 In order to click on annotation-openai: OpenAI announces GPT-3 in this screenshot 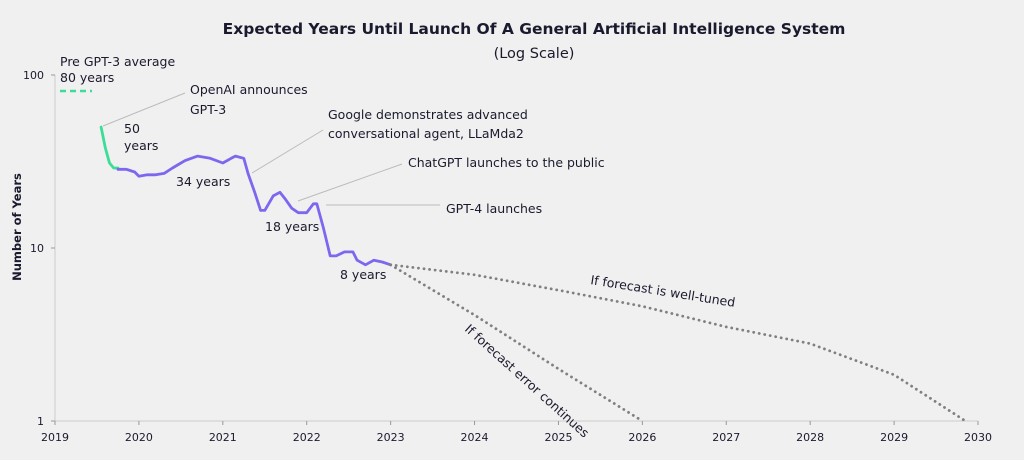, I will do `click(249, 99)`.